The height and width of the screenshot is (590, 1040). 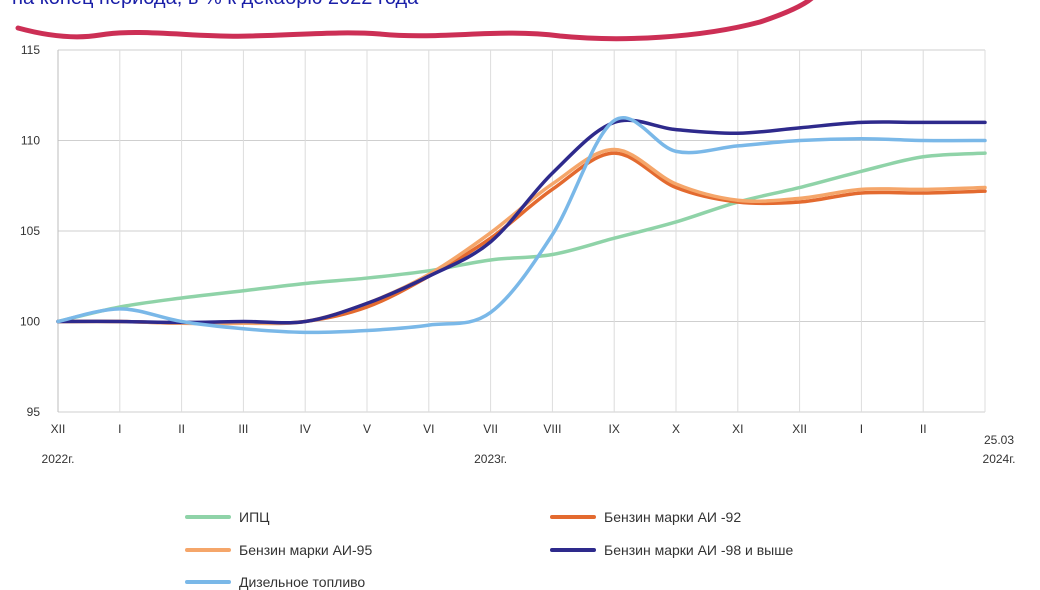 What do you see at coordinates (30, 322) in the screenshot?
I see `y-tick-label: 100` at bounding box center [30, 322].